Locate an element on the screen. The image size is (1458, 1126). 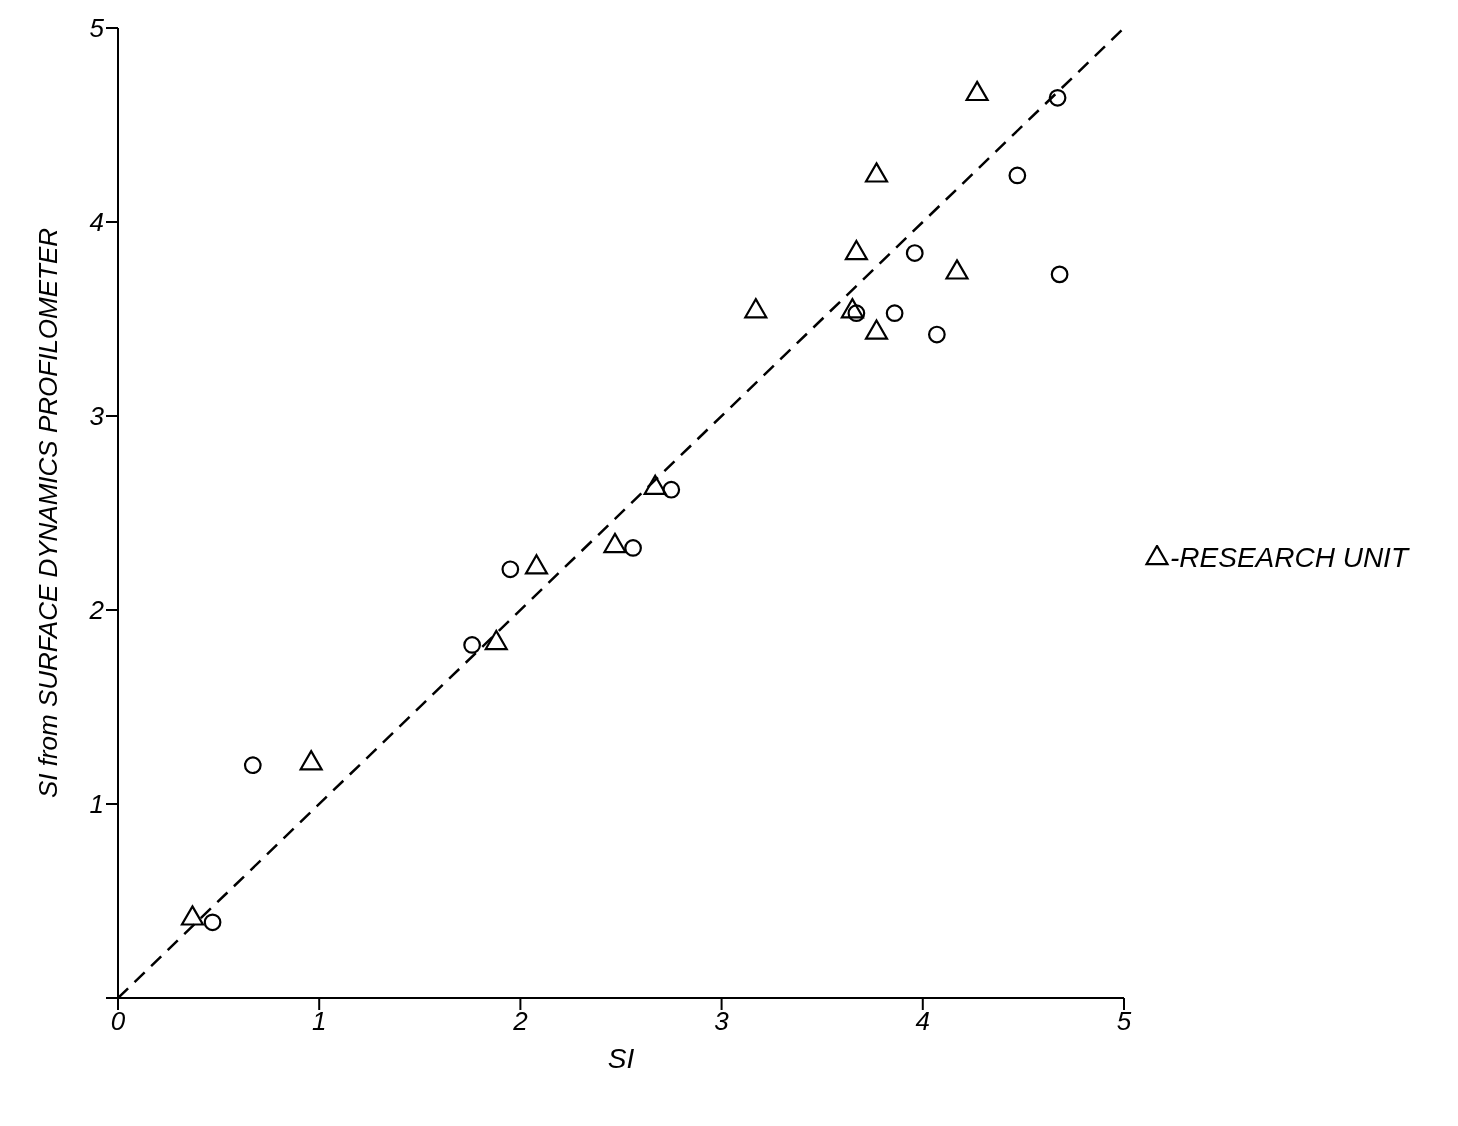
x-tick-label: 4 is located at coordinates (923, 1021).